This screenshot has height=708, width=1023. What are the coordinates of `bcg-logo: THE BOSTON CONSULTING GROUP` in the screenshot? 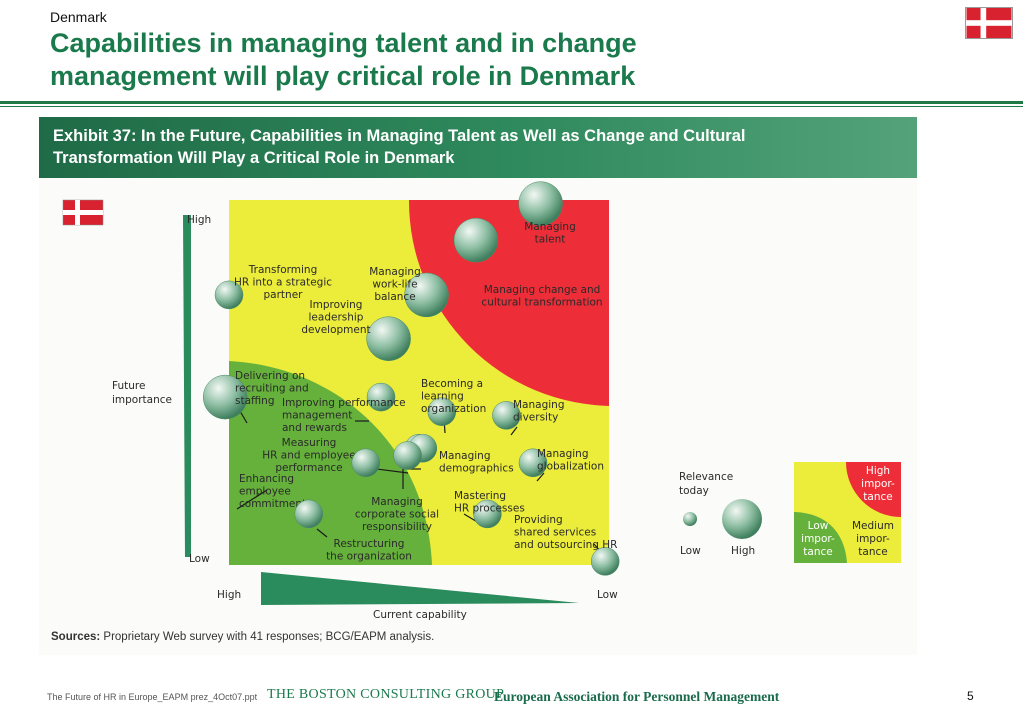 It's located at (386, 694).